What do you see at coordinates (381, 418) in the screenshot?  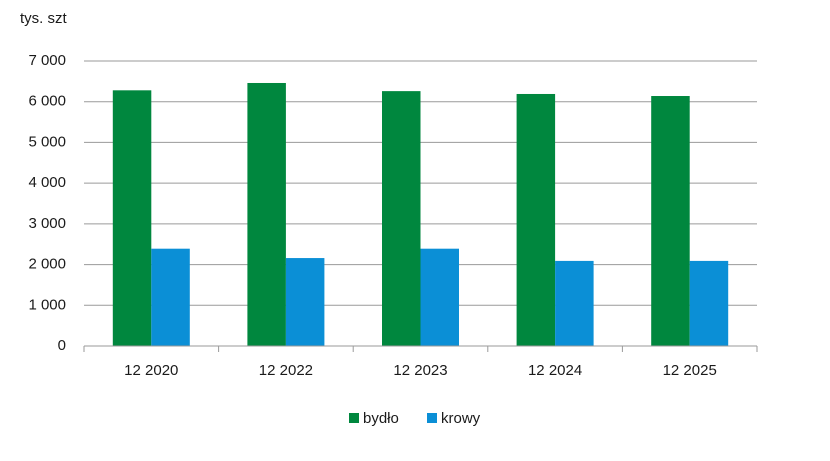 I see `legend-label: bydło` at bounding box center [381, 418].